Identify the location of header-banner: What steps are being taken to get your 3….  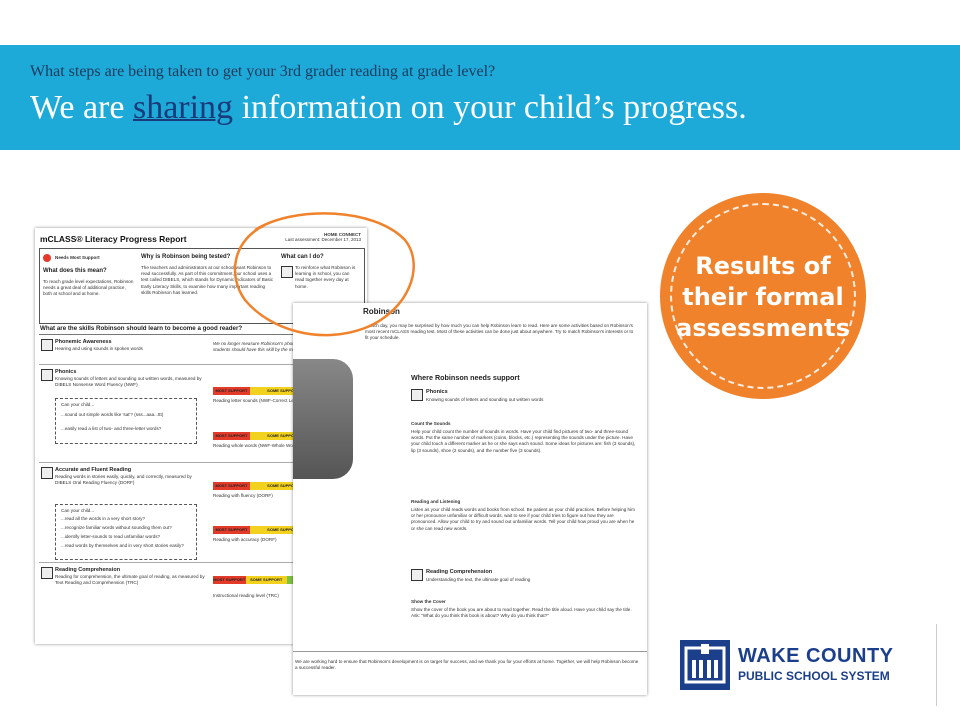
(480, 97).